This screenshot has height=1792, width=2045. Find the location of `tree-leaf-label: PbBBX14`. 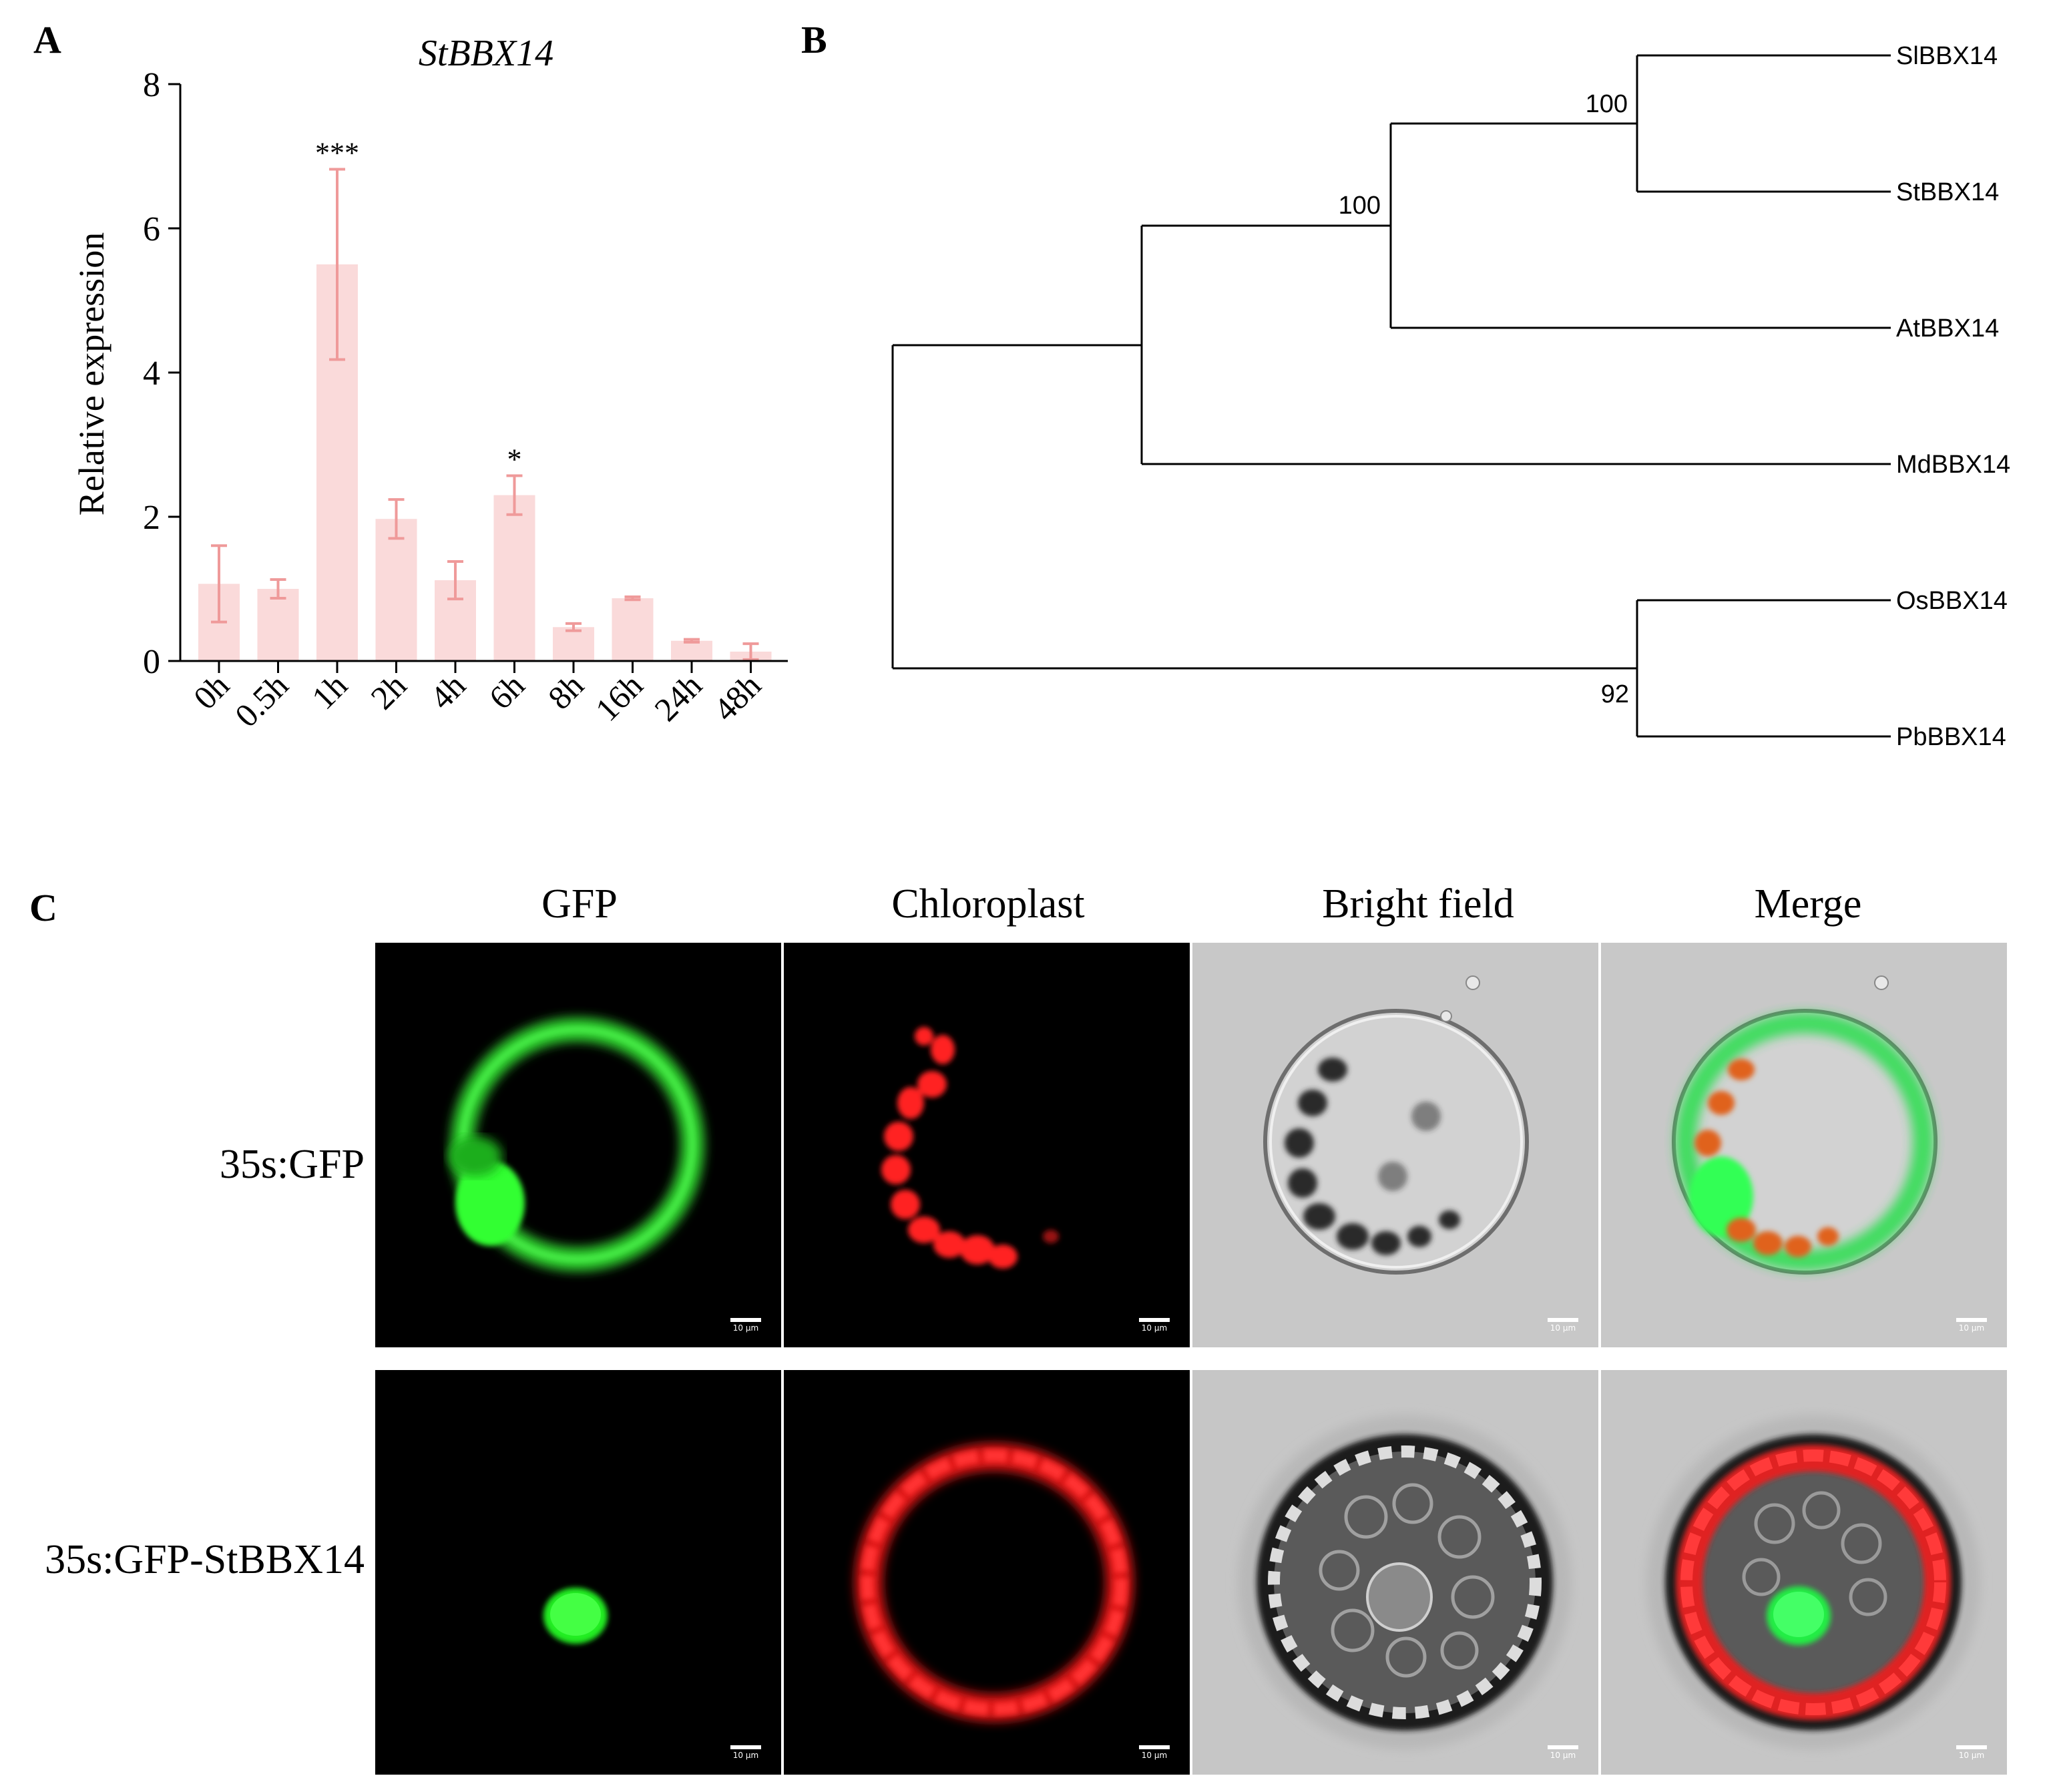

tree-leaf-label: PbBBX14 is located at coordinates (1951, 737).